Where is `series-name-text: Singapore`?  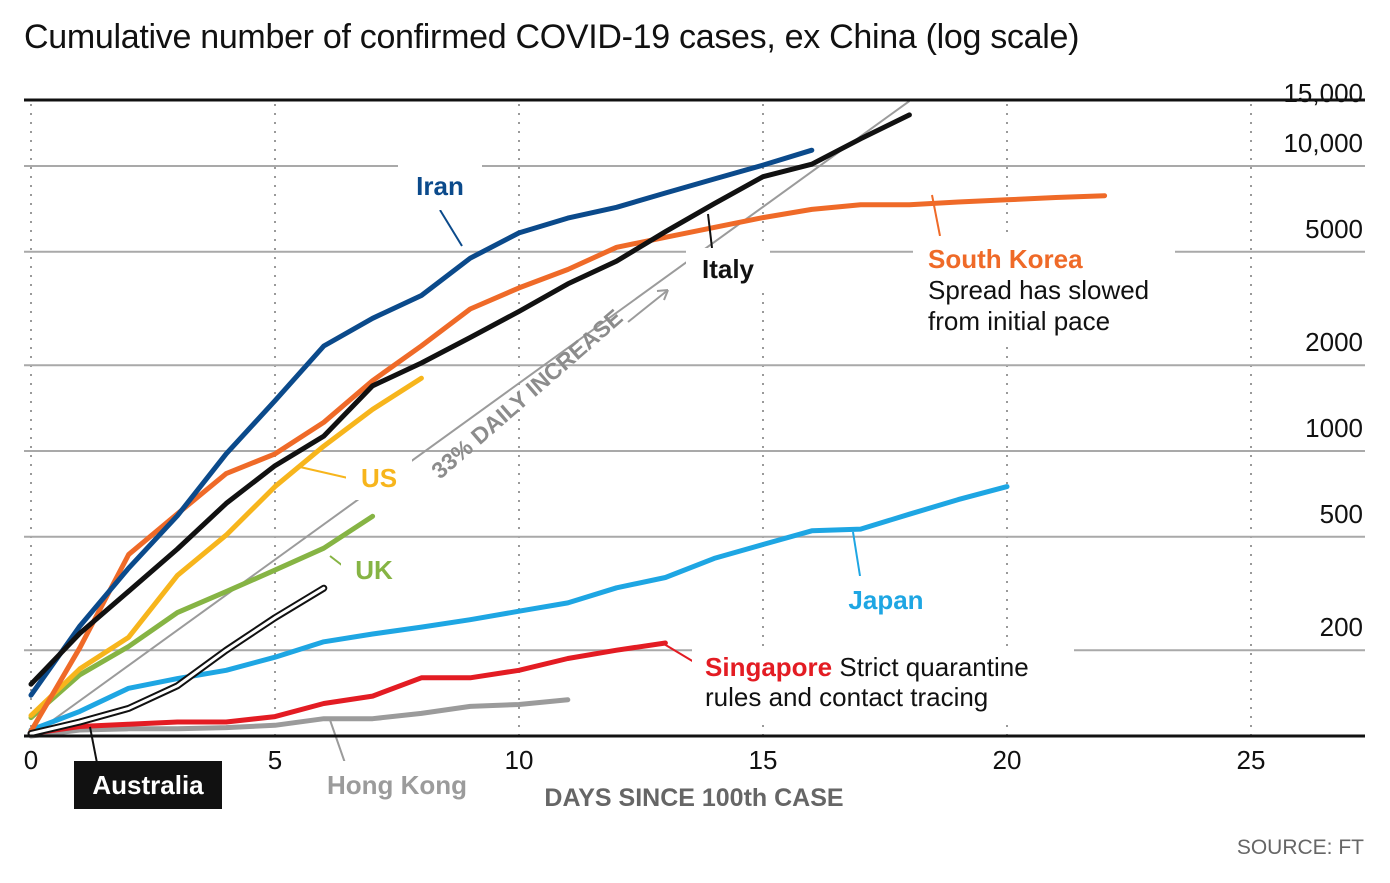
series-name-text: Singapore is located at coordinates (768, 667).